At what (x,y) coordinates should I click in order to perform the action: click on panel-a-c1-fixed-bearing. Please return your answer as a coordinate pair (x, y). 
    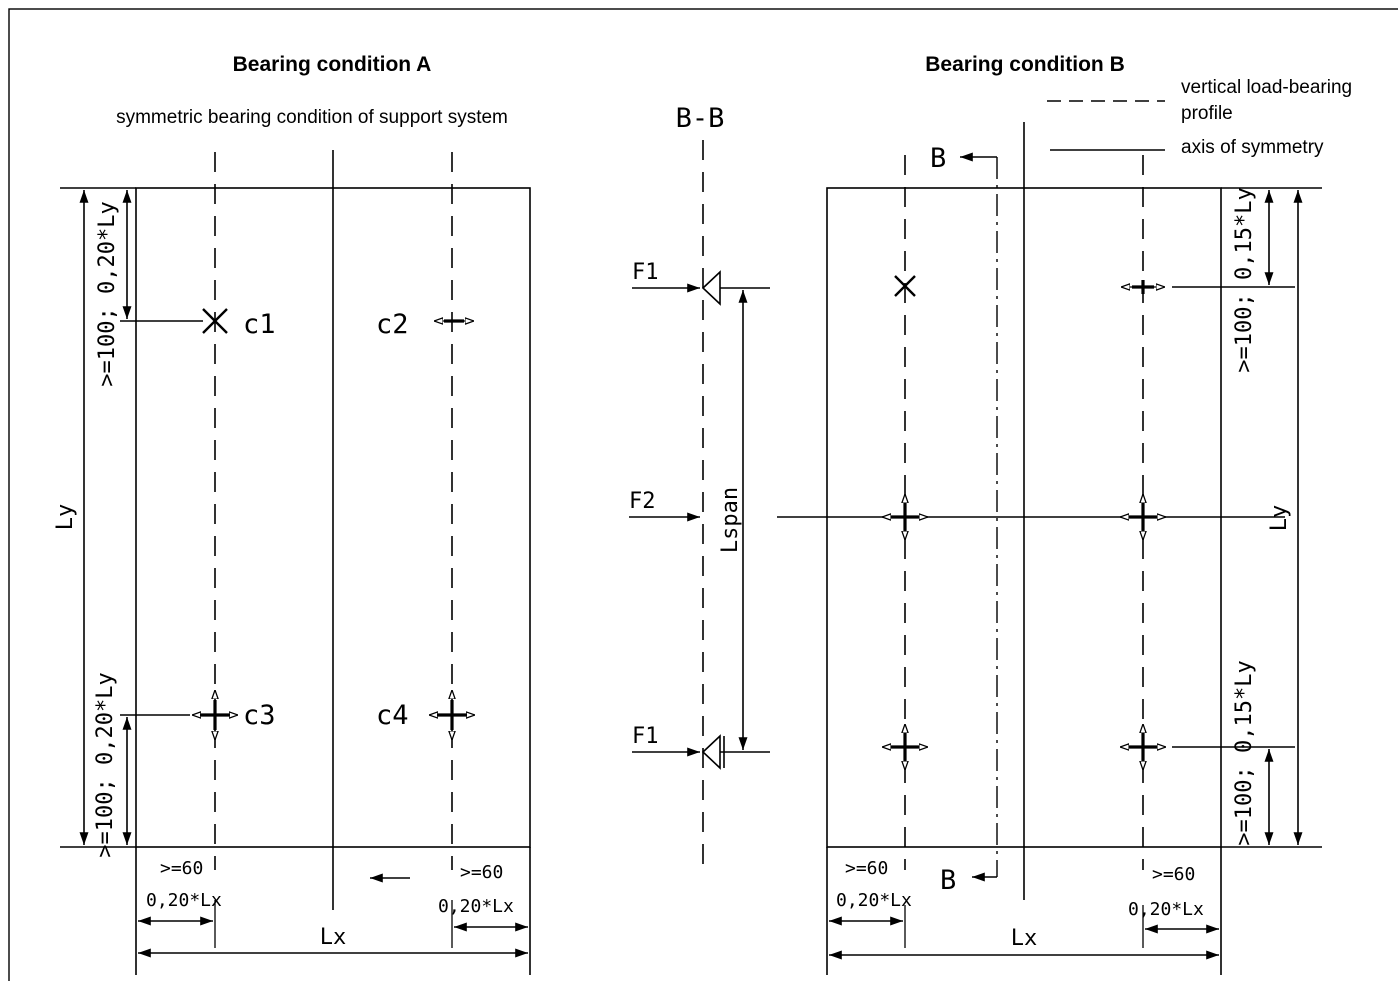
    Looking at the image, I should click on (215, 321).